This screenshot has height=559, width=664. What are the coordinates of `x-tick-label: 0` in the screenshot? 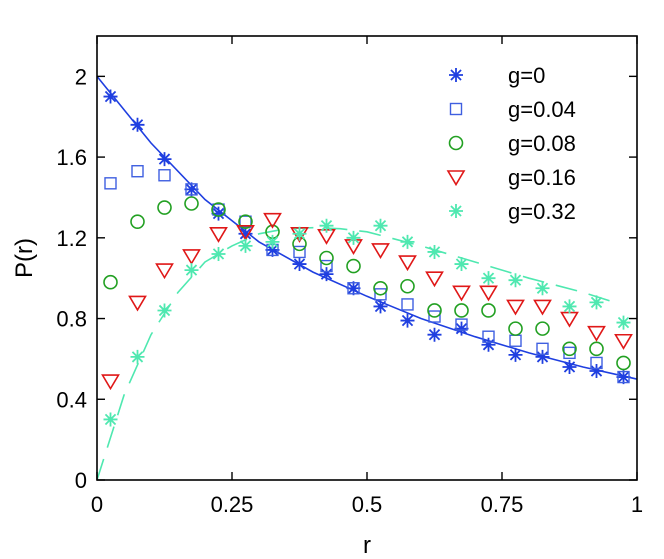 It's located at (97, 504).